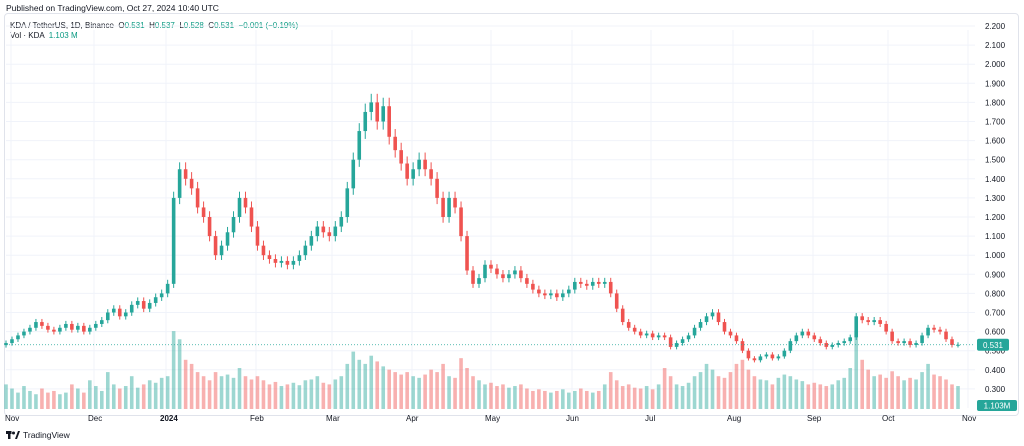 The image size is (1024, 446). What do you see at coordinates (333, 418) in the screenshot?
I see `time-tick-label: Mar` at bounding box center [333, 418].